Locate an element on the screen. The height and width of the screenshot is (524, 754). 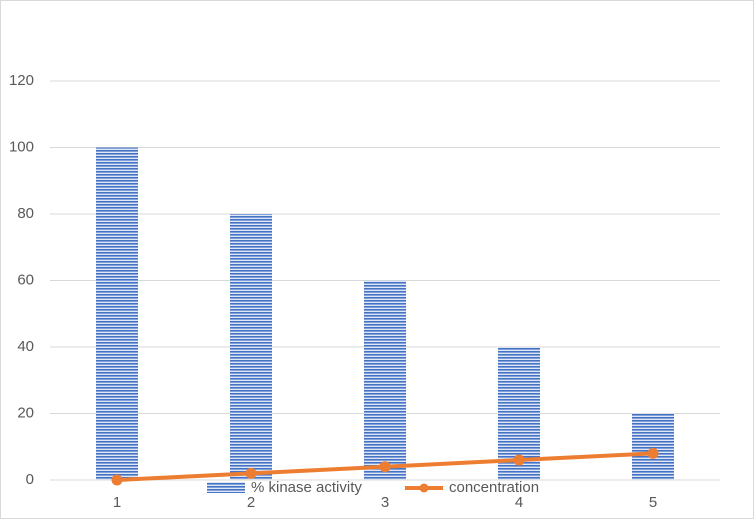
x-tick-label: 2 is located at coordinates (251, 502).